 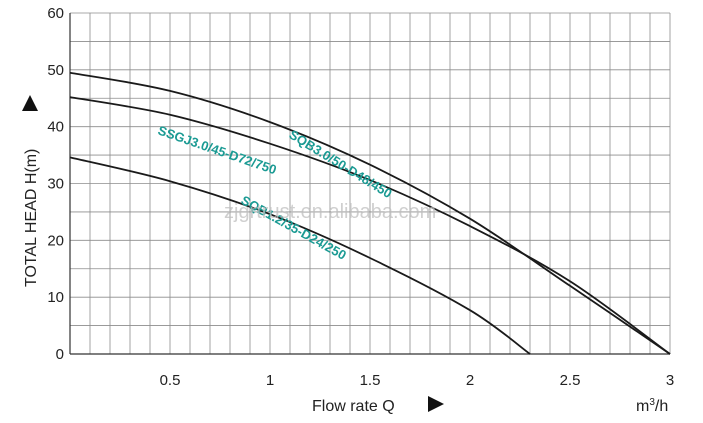 I want to click on y-tick-label: 20, so click(x=55, y=240).